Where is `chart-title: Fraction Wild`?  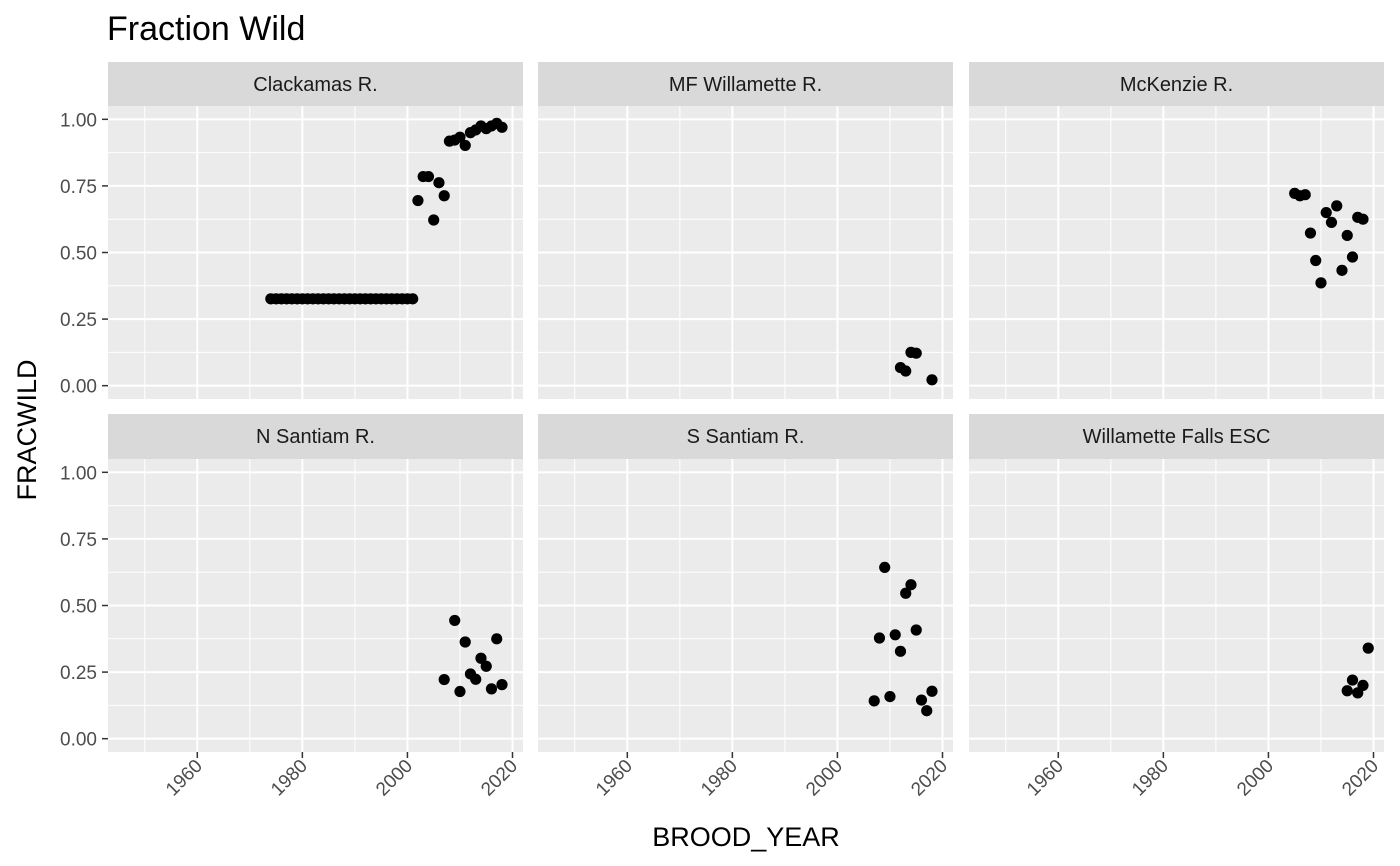 chart-title: Fraction Wild is located at coordinates (206, 29).